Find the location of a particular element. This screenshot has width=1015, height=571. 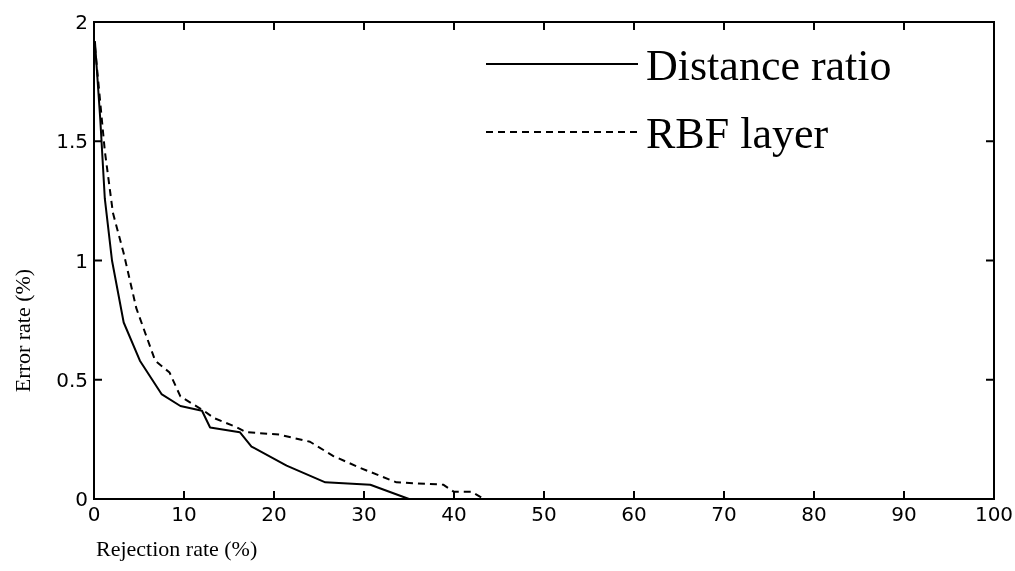

x-tick-label: 70 is located at coordinates (724, 514).